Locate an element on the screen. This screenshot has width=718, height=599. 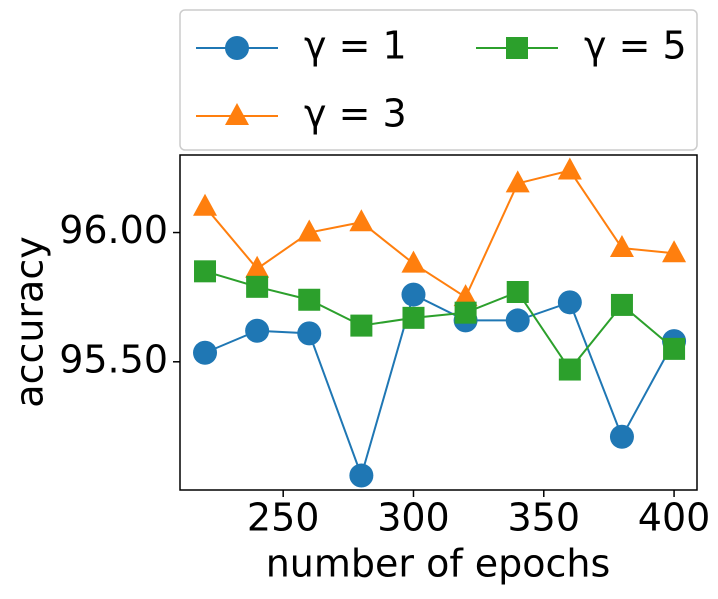
series is located at coordinates (440, 320).